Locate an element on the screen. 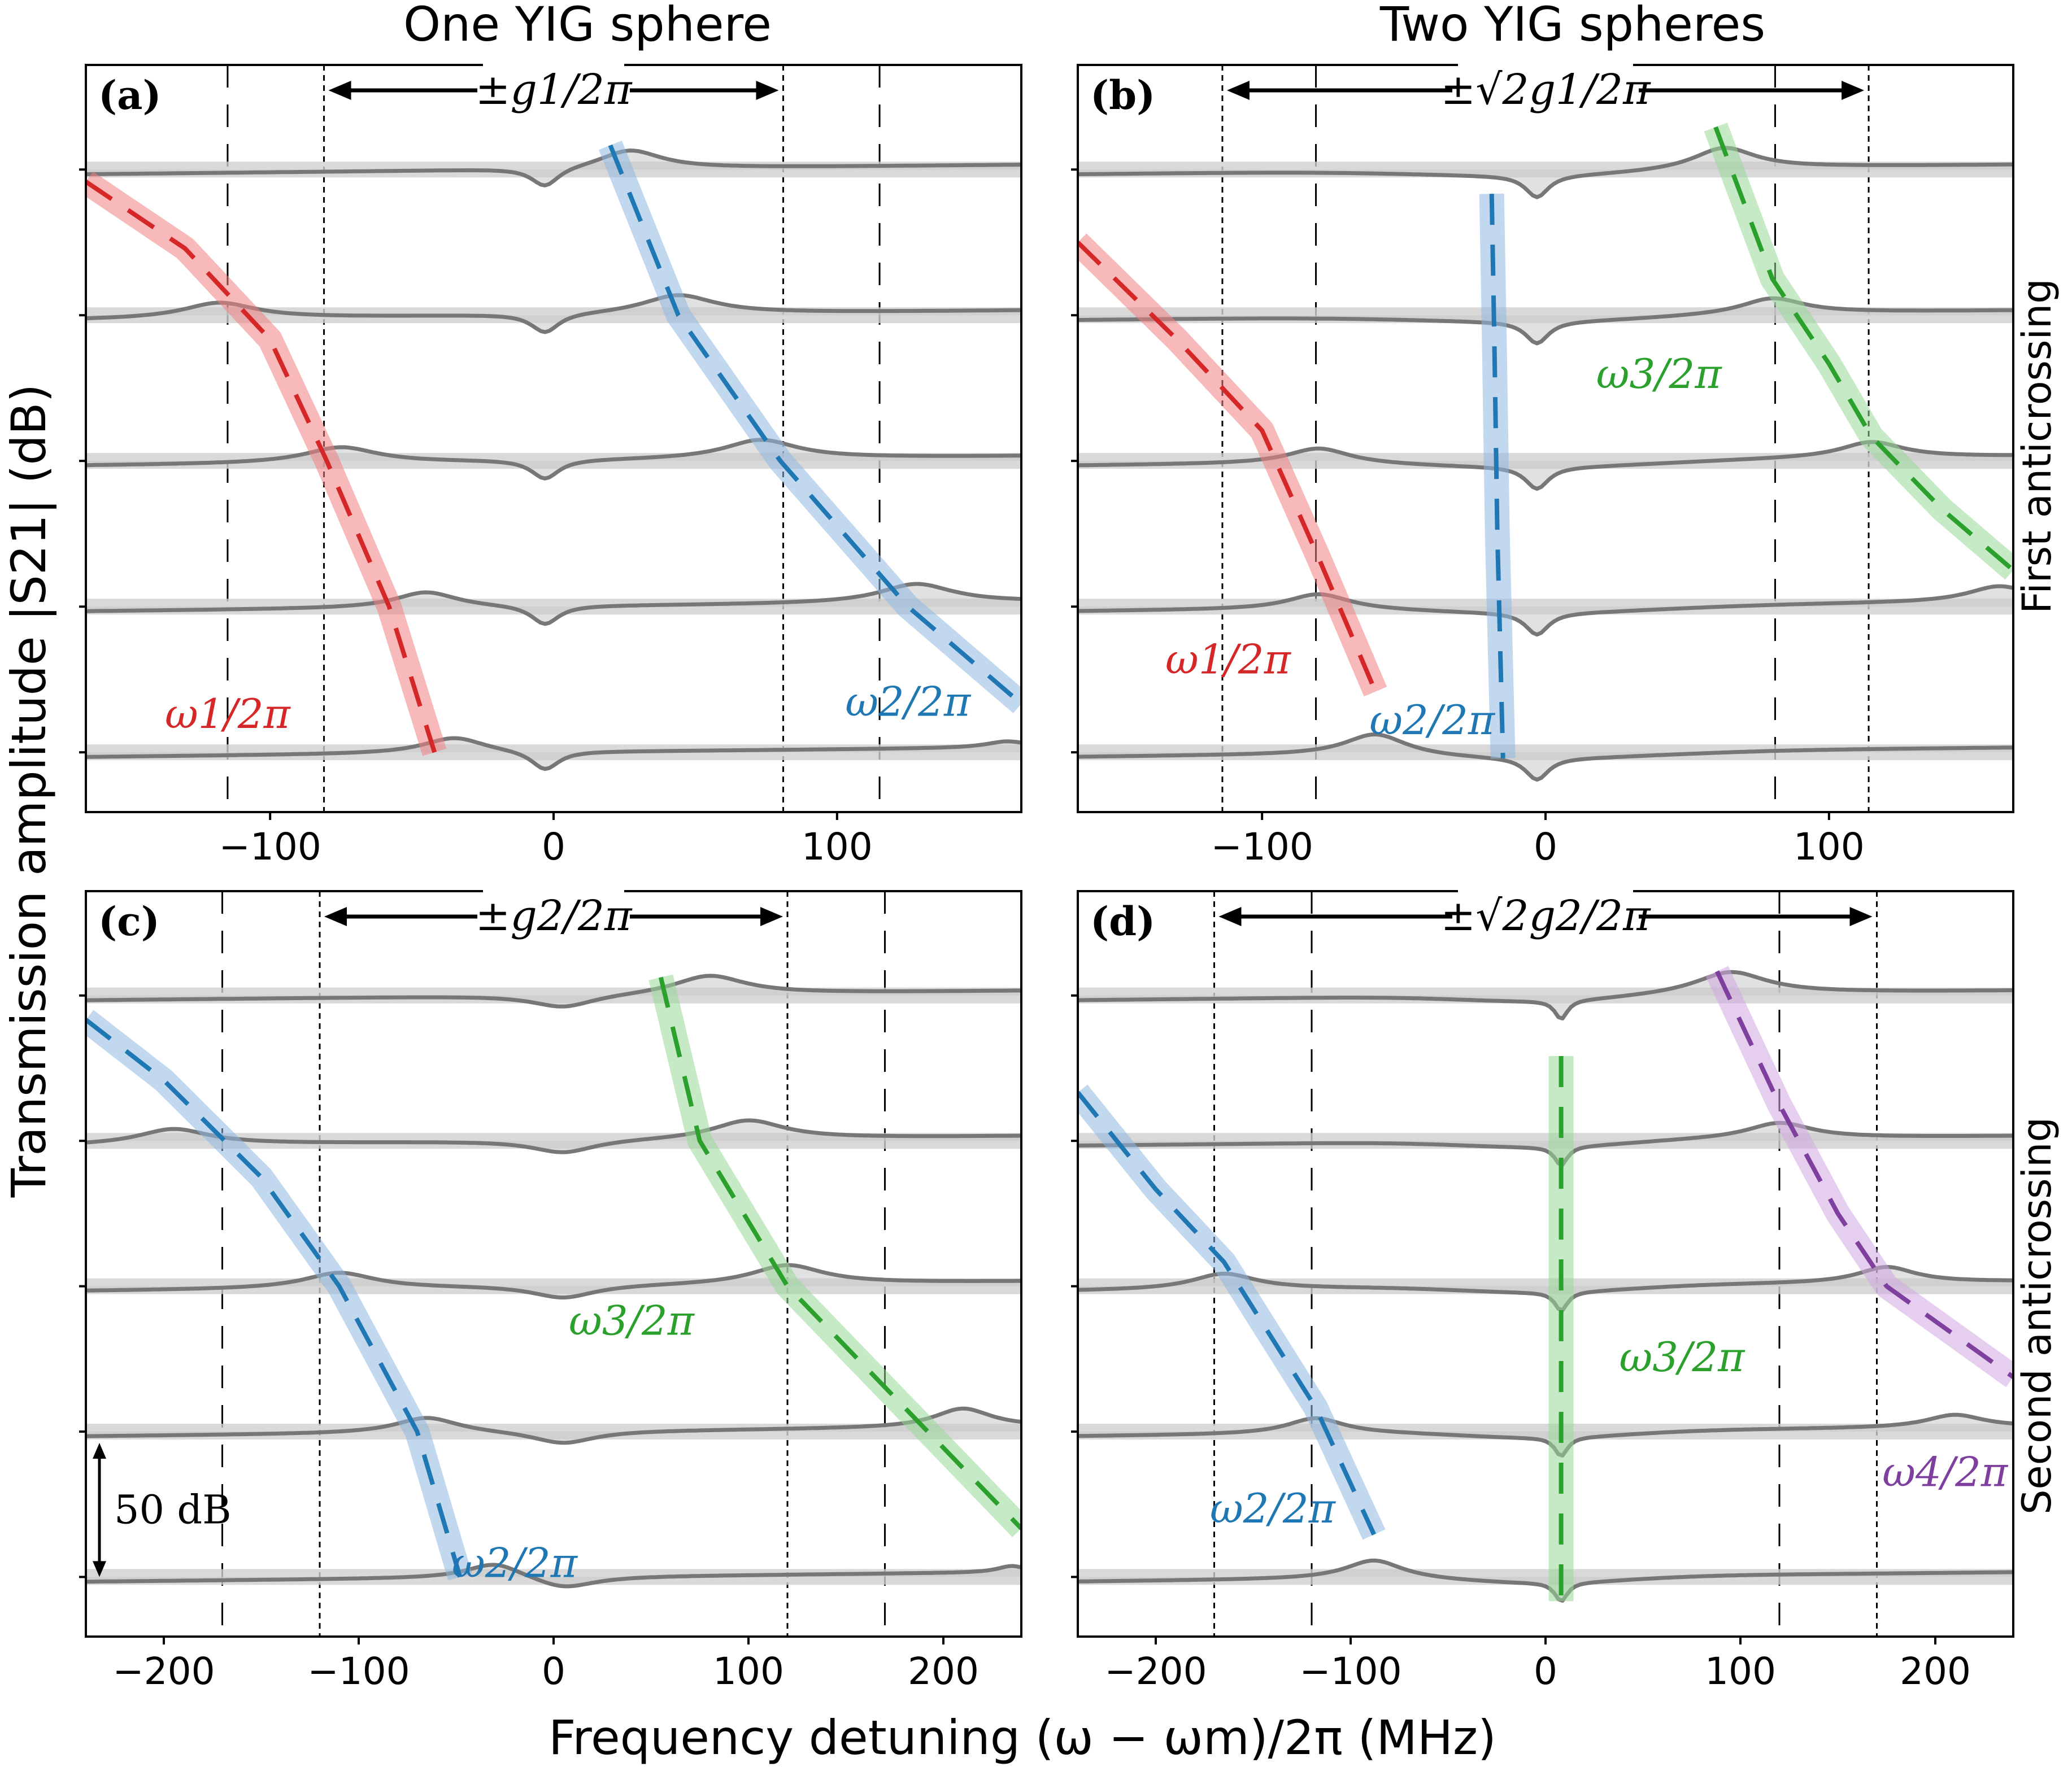 This screenshot has width=2072, height=1771. scale-bar-head-top is located at coordinates (99, 1451).